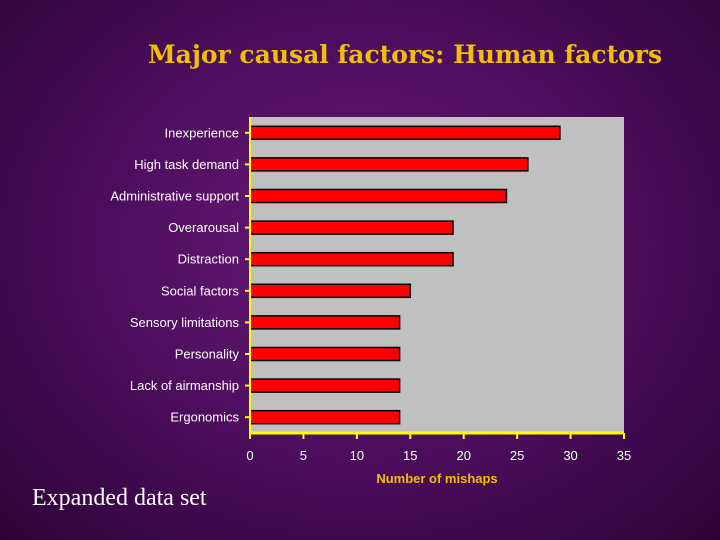  Describe the element at coordinates (570, 455) in the screenshot. I see `x-tick-label: 30` at that location.